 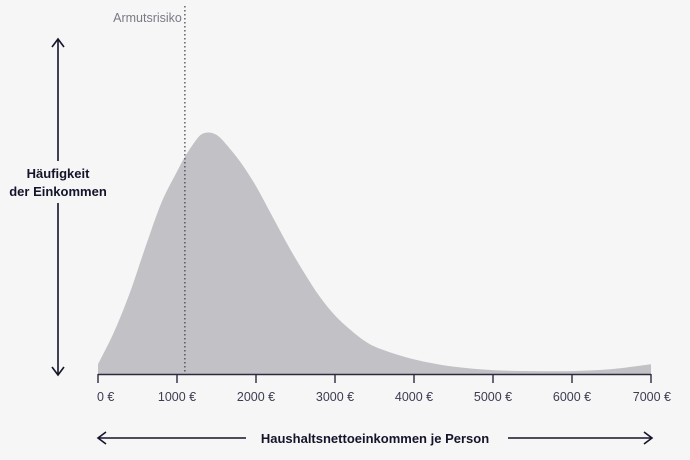 I want to click on xlabel-background, so click(x=377, y=438).